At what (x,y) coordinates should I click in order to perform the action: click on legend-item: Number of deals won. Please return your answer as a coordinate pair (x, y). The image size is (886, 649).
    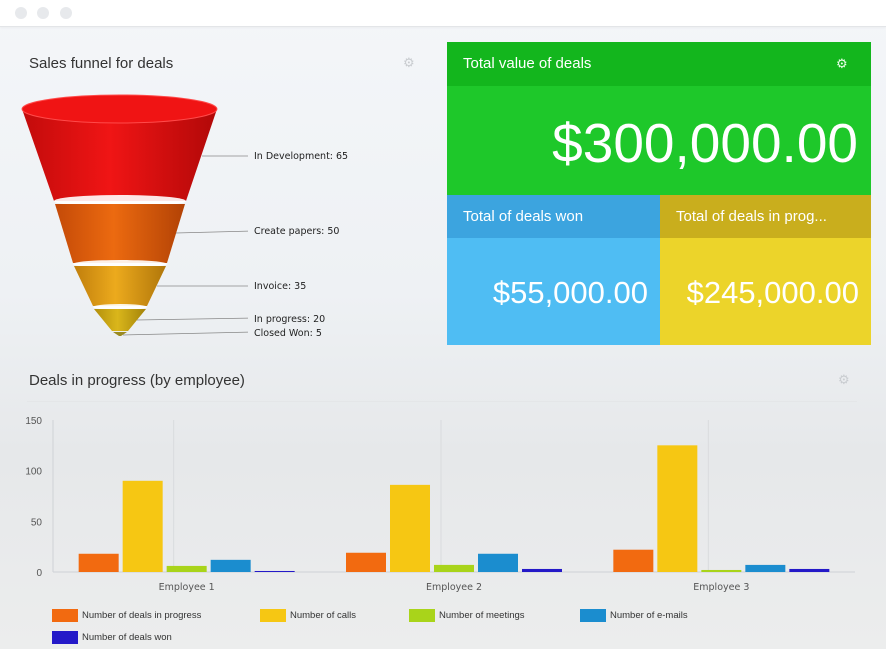
    Looking at the image, I should click on (112, 637).